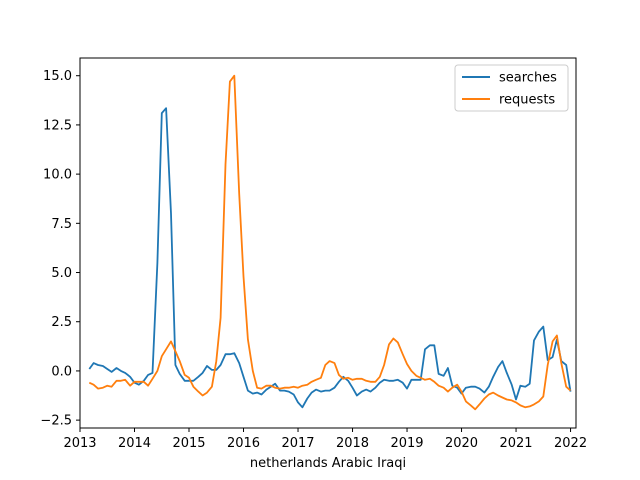 The image size is (640, 480). I want to click on legend-label-searches: searches, so click(528, 78).